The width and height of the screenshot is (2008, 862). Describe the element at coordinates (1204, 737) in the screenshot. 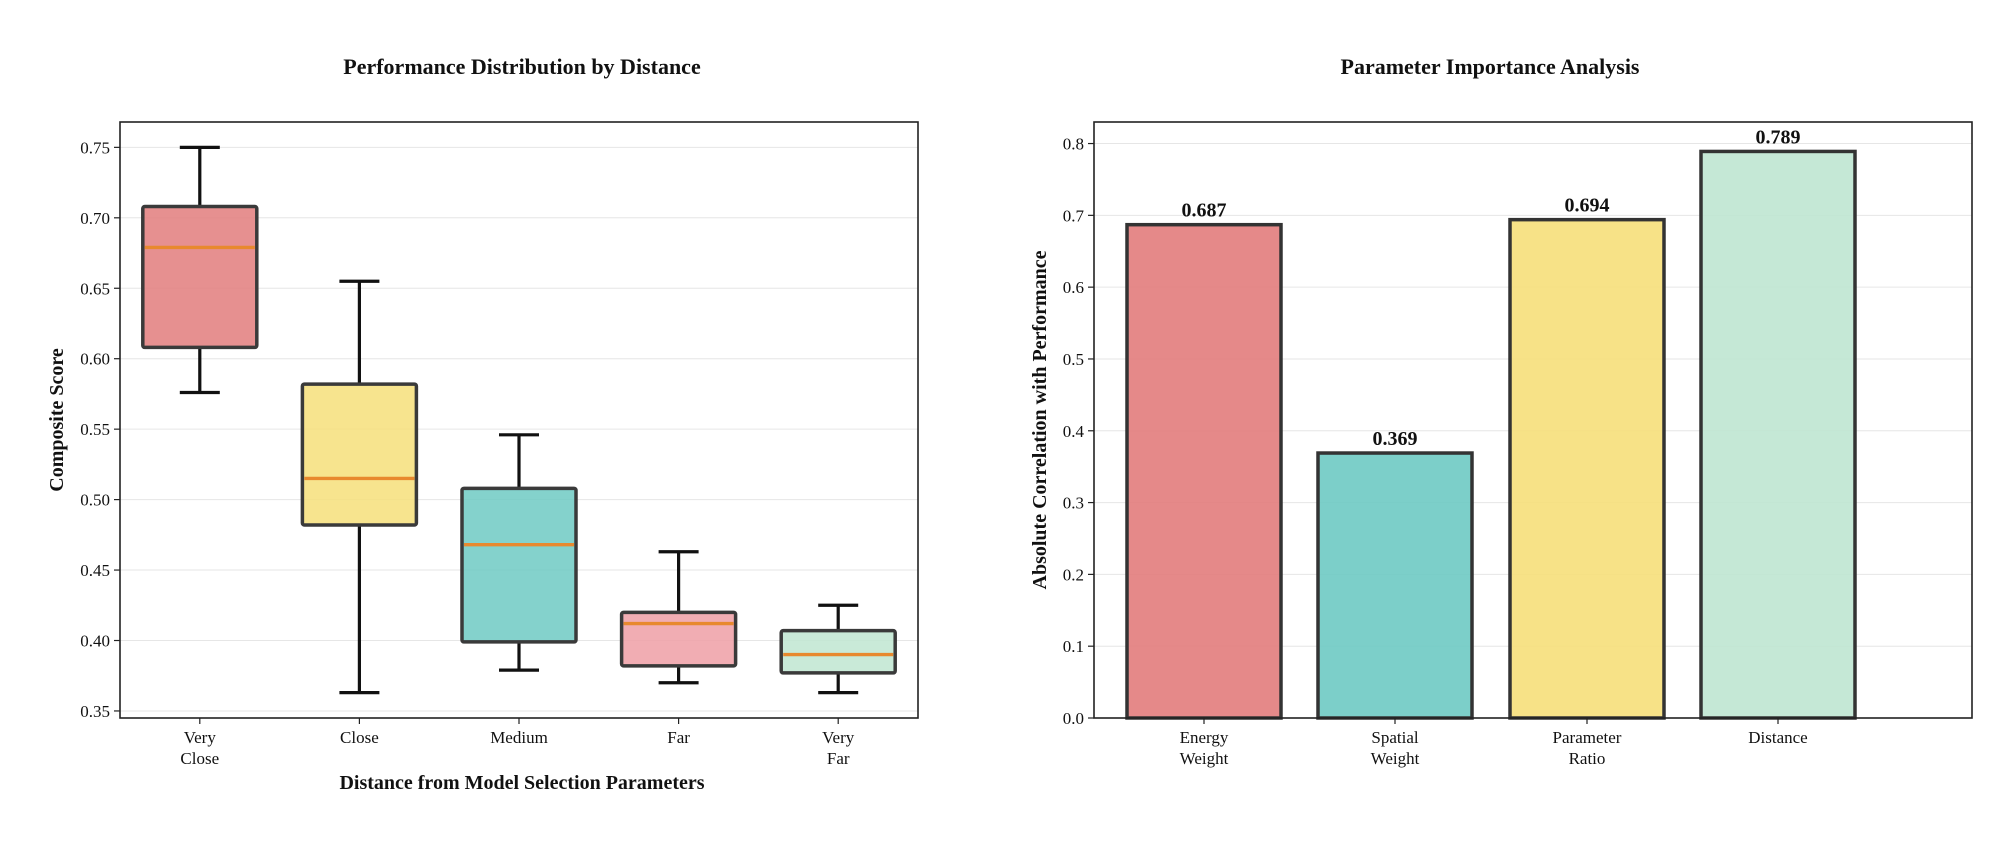

I see `x-tick-label-line: Energy` at that location.